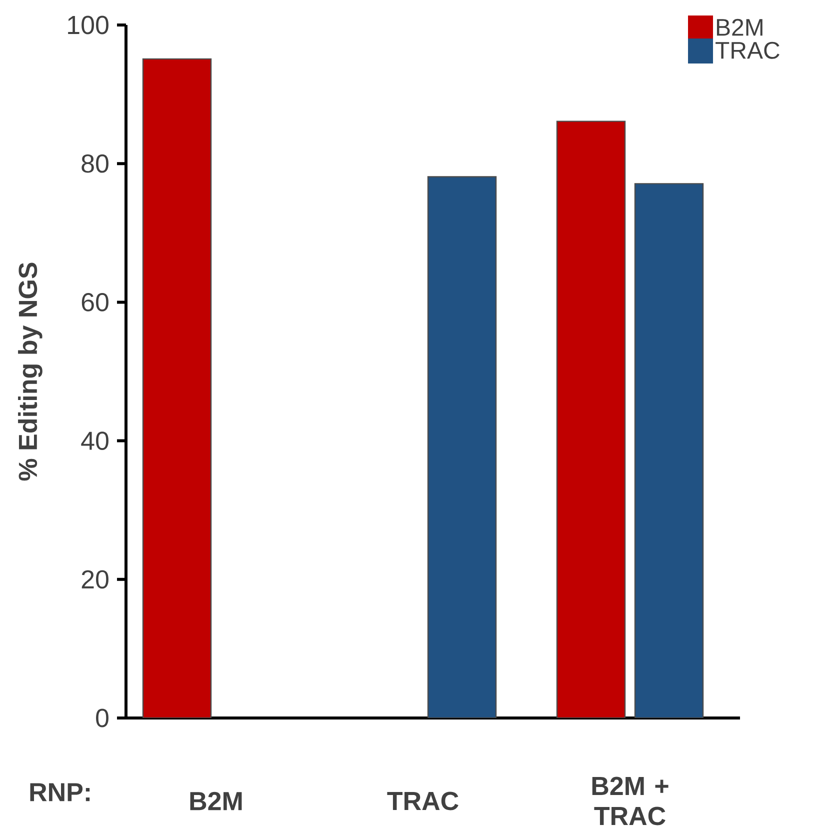 Image resolution: width=834 pixels, height=832 pixels. I want to click on legend-label: TRAC, so click(748, 50).